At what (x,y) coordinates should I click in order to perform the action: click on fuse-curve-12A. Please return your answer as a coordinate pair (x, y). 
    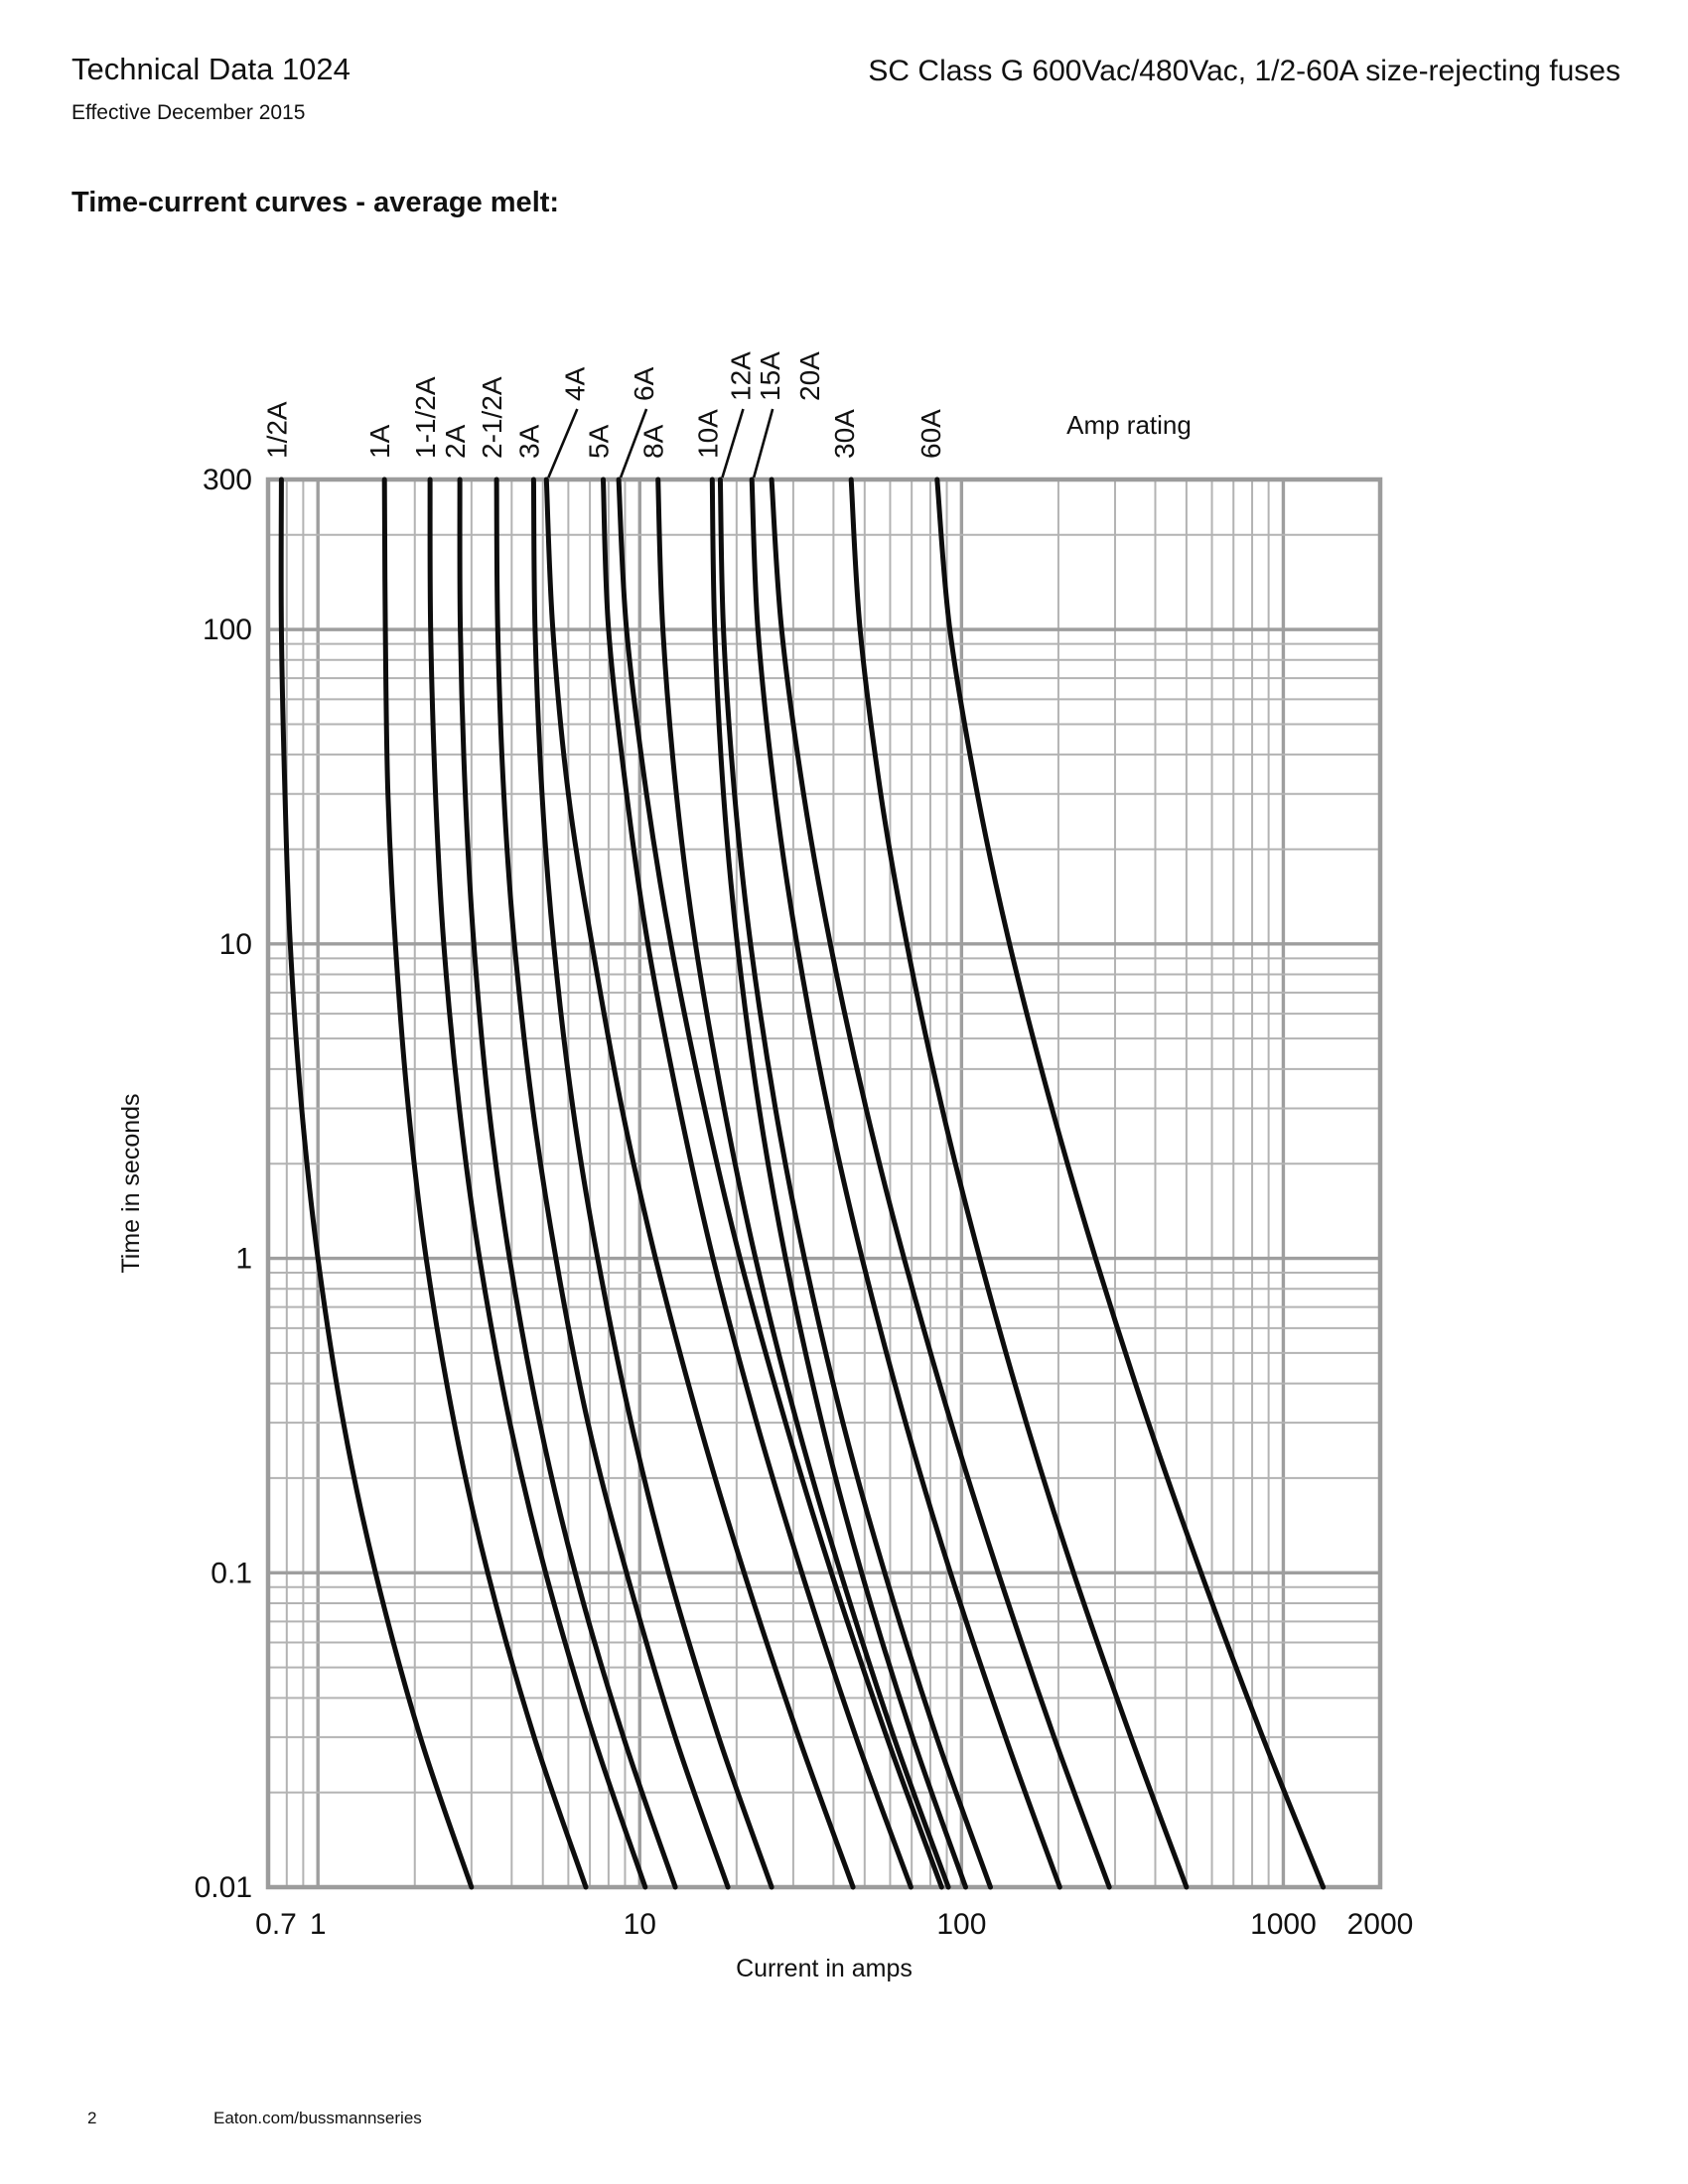
    Looking at the image, I should click on (855, 1183).